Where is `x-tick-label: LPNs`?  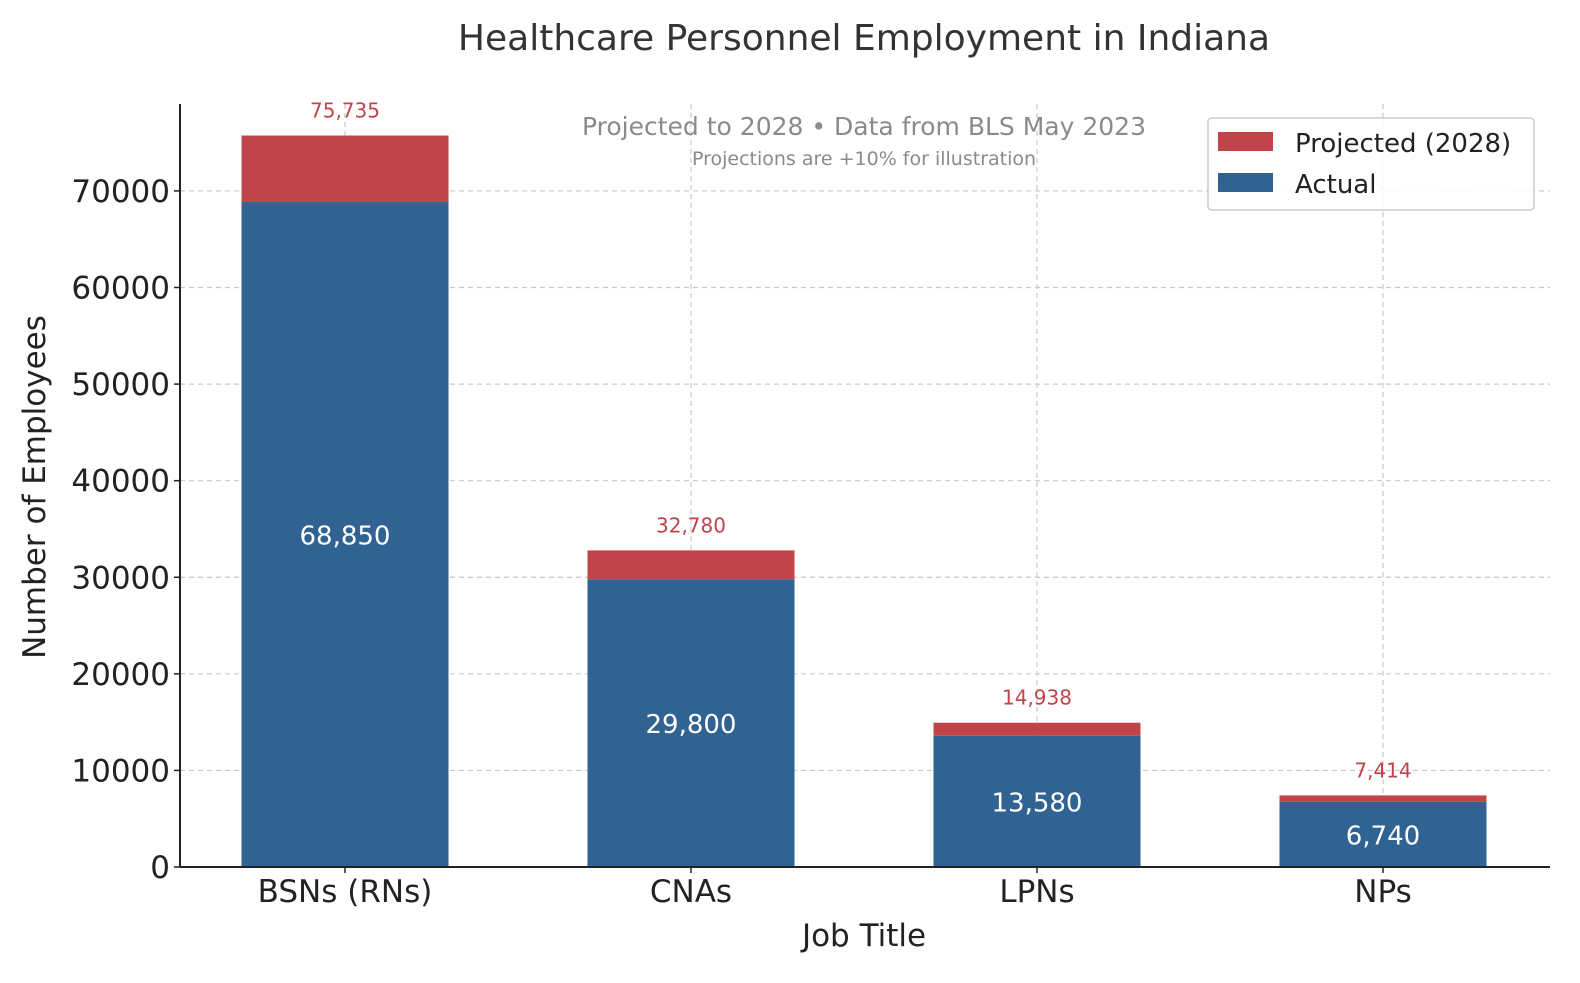
x-tick-label: LPNs is located at coordinates (1036, 892).